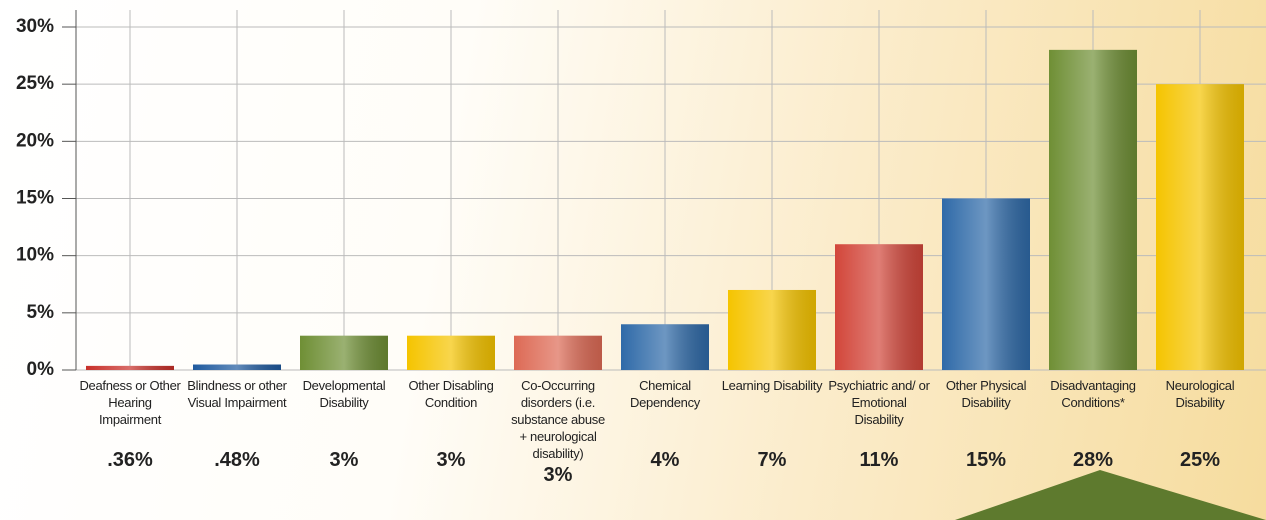  What do you see at coordinates (35, 255) in the screenshot?
I see `y-tick-label: 10%` at bounding box center [35, 255].